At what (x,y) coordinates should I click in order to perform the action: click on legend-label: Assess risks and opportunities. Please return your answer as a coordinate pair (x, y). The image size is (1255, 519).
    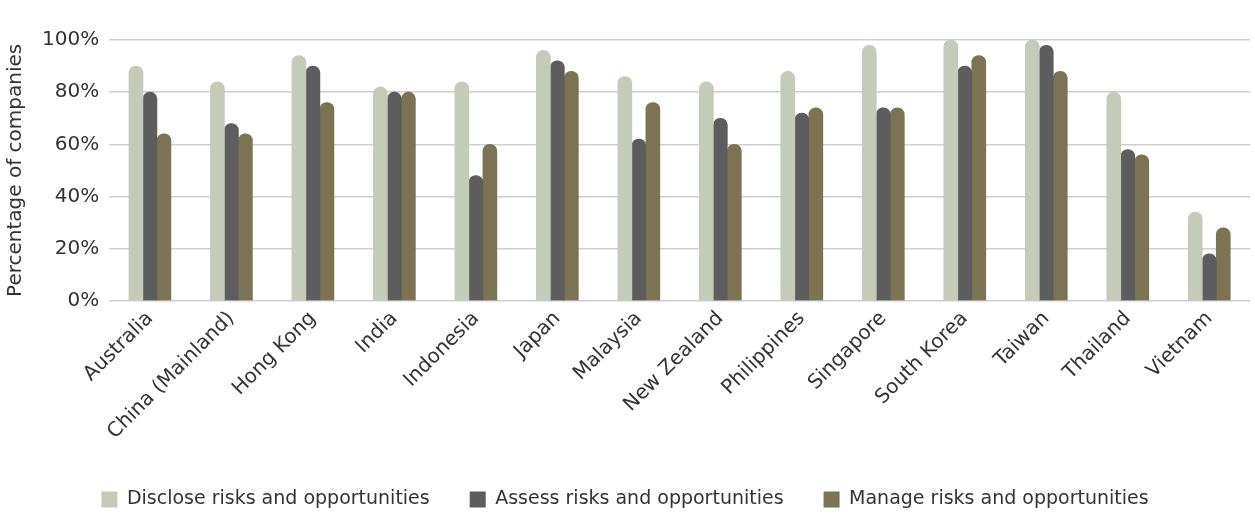
    Looking at the image, I should click on (639, 497).